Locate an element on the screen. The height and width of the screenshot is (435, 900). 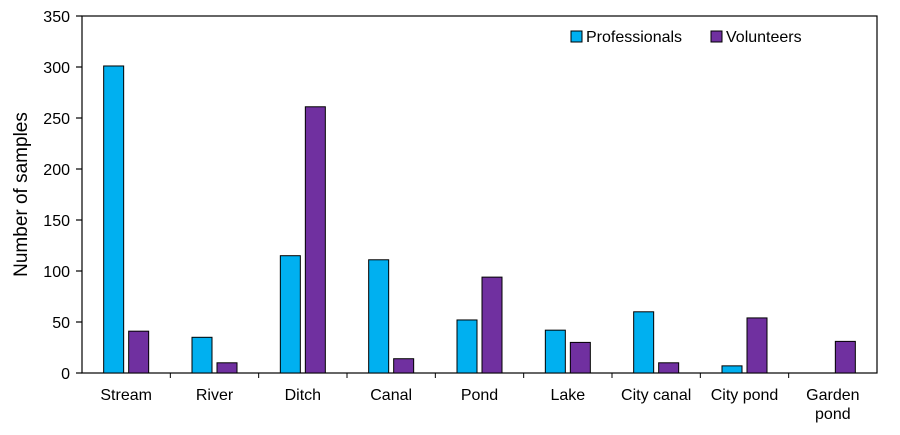
x-tick-label-line: Ditch is located at coordinates (303, 395).